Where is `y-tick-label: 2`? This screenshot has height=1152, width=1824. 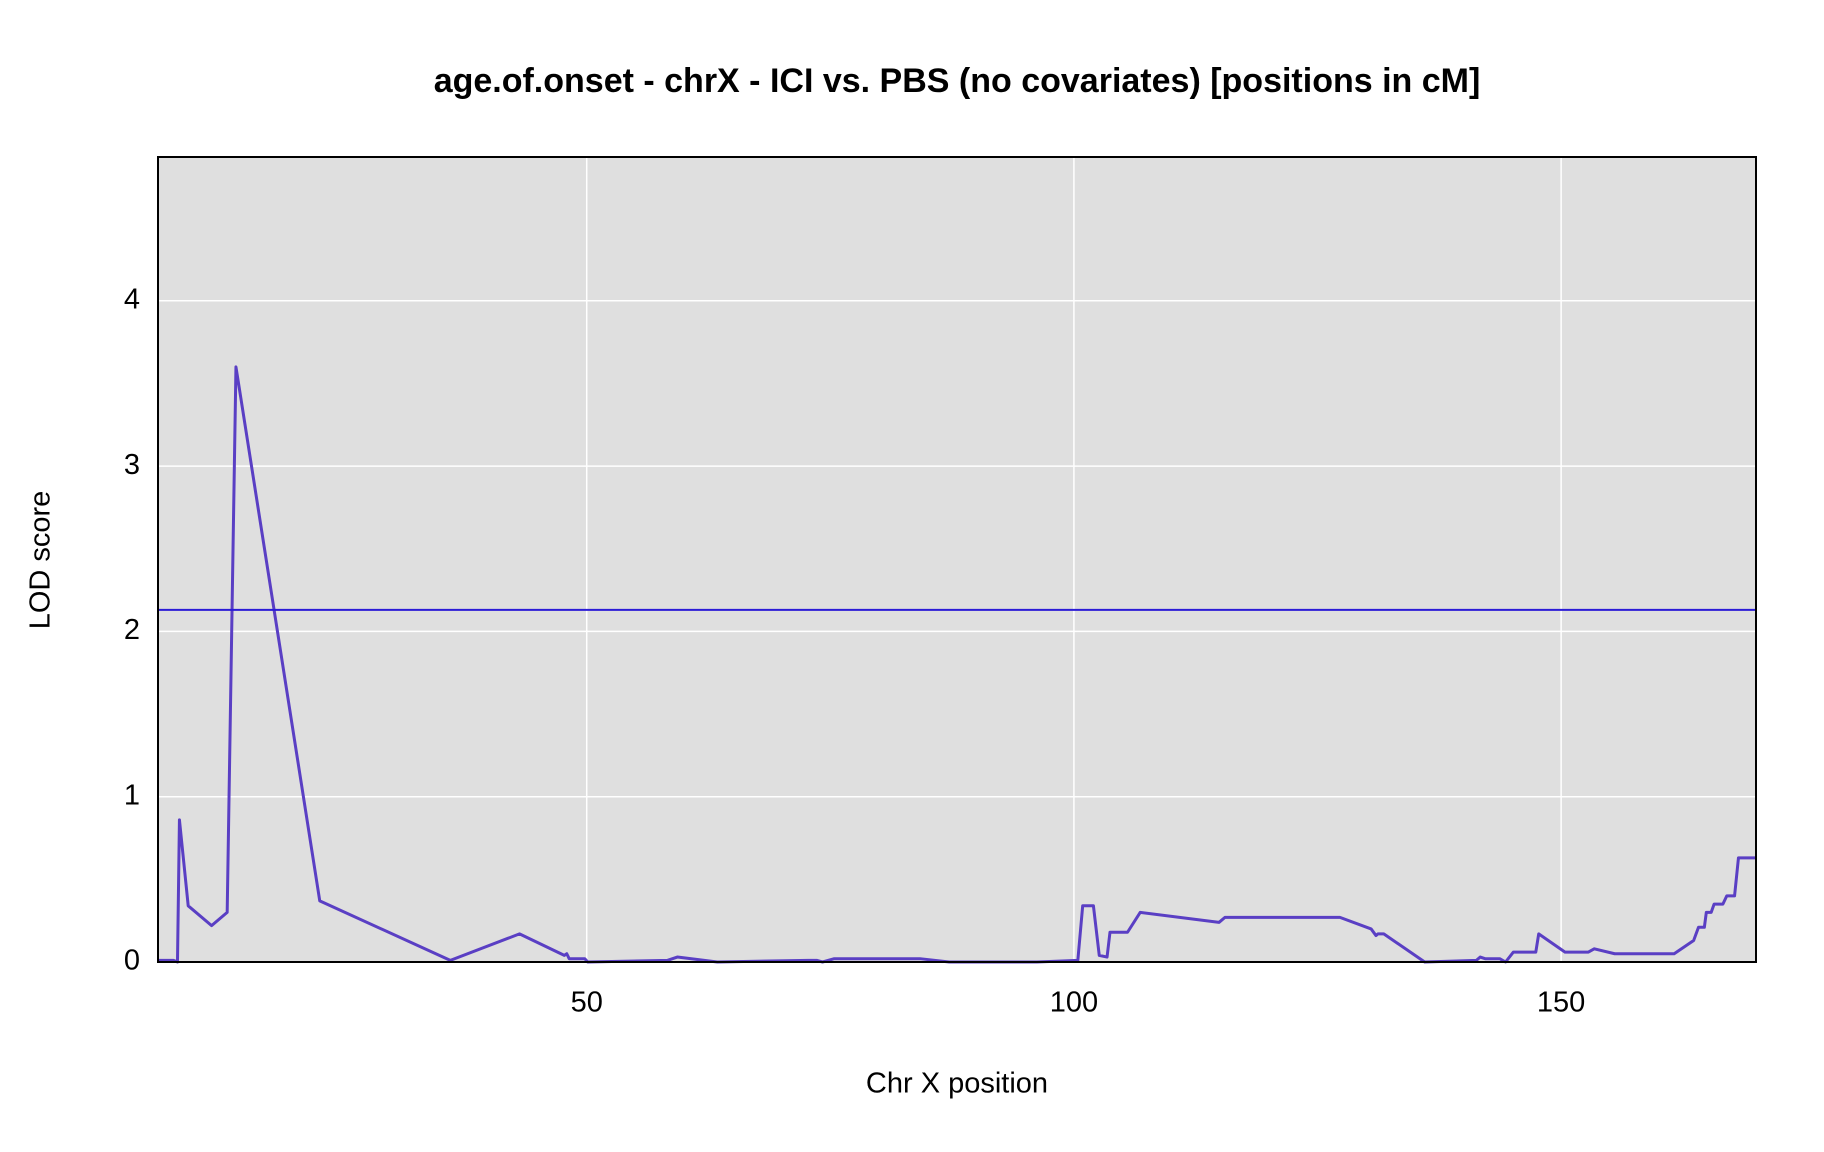 y-tick-label: 2 is located at coordinates (132, 630).